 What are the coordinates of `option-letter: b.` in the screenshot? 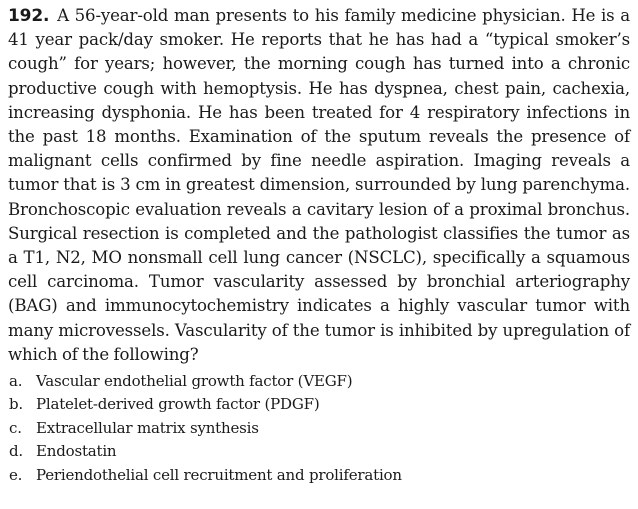 It's located at (16, 404).